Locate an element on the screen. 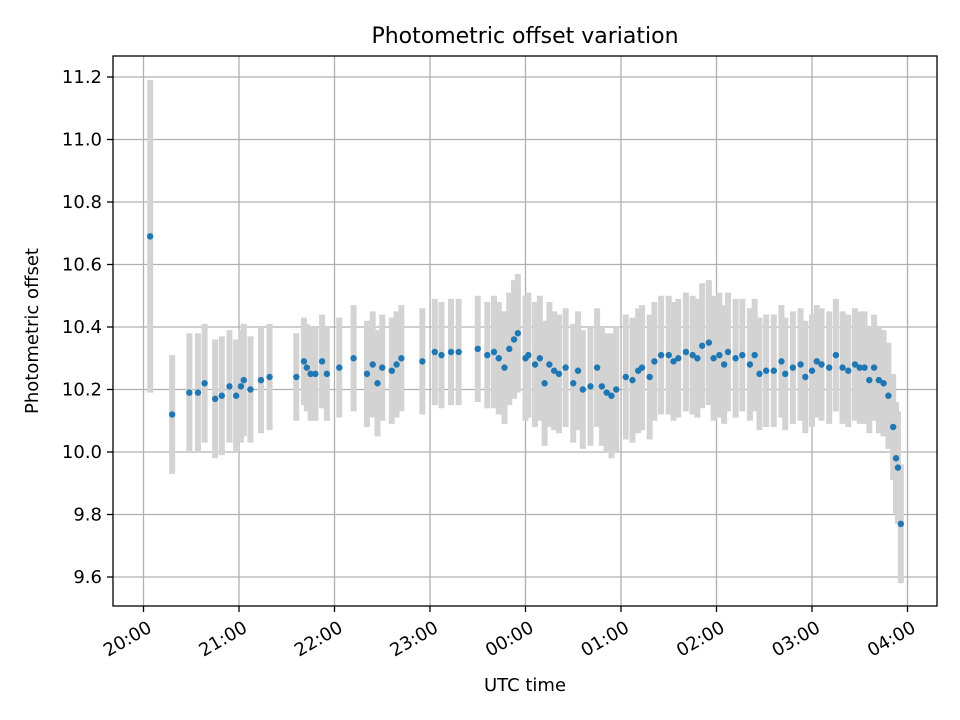 The image size is (960, 720). x-axis-label: UTC time is located at coordinates (525, 685).